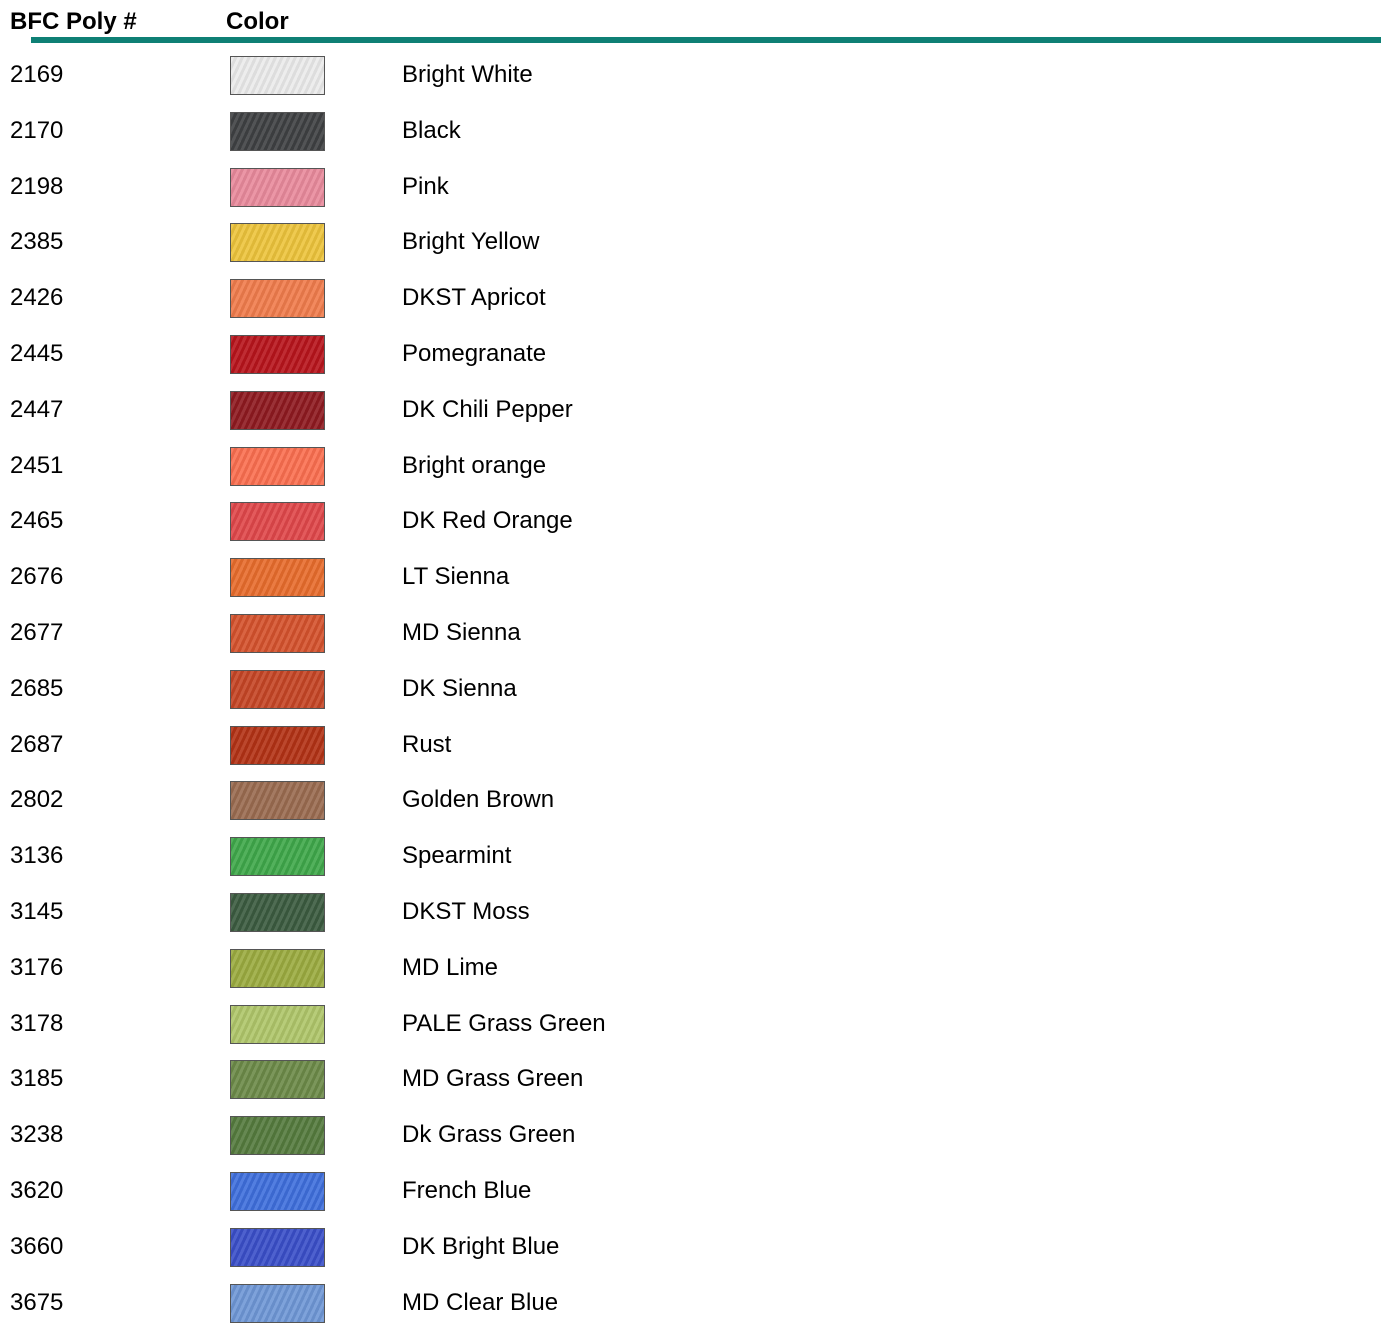  I want to click on color-name: Bright orange, so click(474, 465).